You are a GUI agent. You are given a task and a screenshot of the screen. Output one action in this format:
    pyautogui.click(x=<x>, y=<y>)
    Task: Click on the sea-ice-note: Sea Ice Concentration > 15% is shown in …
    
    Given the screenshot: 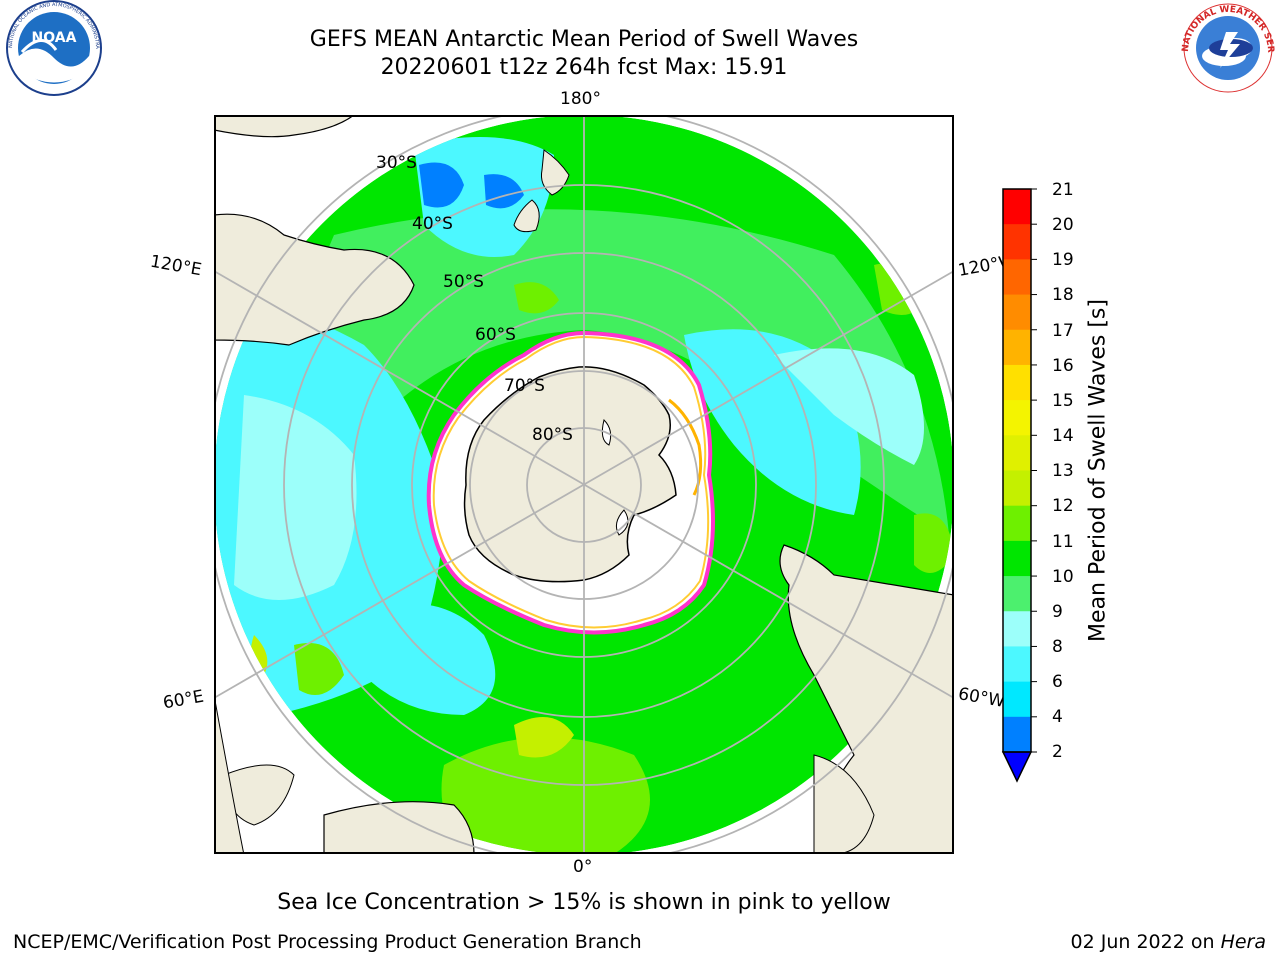 What is the action you would take?
    pyautogui.click(x=584, y=902)
    